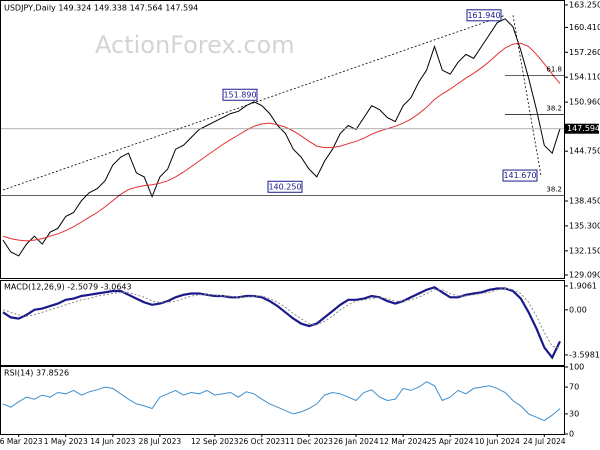 The image size is (600, 450). I want to click on y-tick-label: 135.300, so click(584, 225).